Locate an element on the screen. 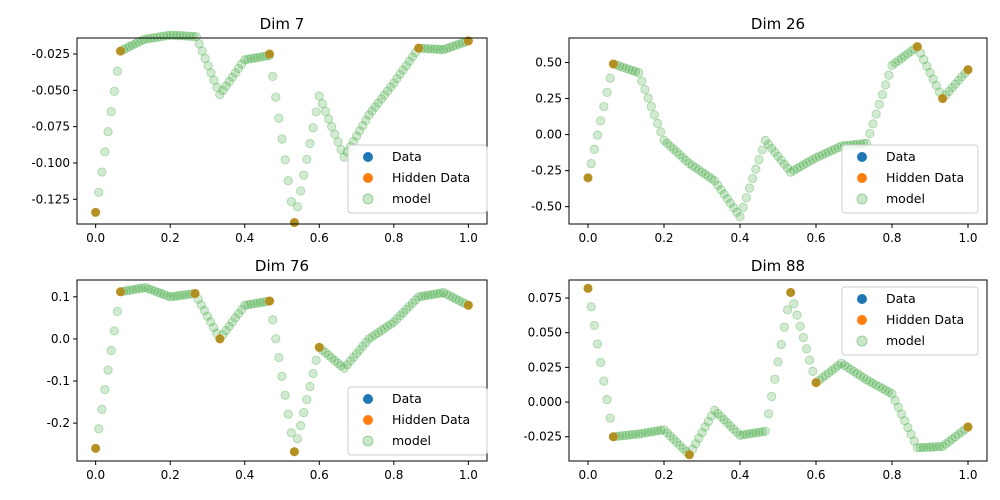 This screenshot has width=1000, height=500. hidden-data-series is located at coordinates (282, 132).